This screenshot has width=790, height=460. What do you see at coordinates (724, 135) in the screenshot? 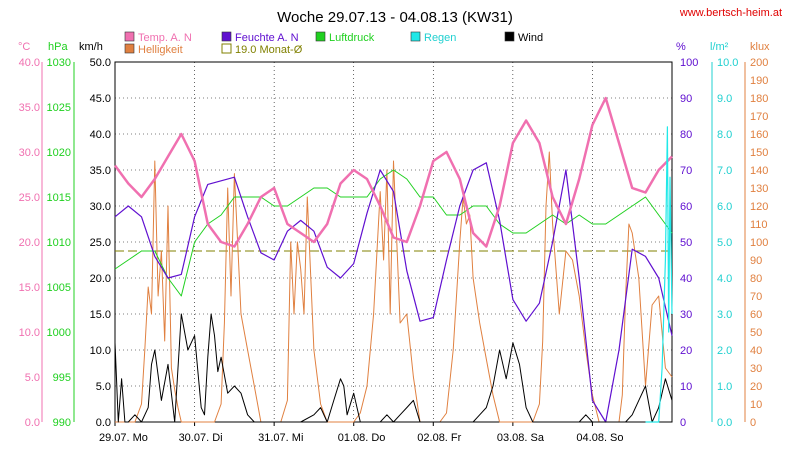
I see `tick-label-regen: 8.0` at bounding box center [724, 135].